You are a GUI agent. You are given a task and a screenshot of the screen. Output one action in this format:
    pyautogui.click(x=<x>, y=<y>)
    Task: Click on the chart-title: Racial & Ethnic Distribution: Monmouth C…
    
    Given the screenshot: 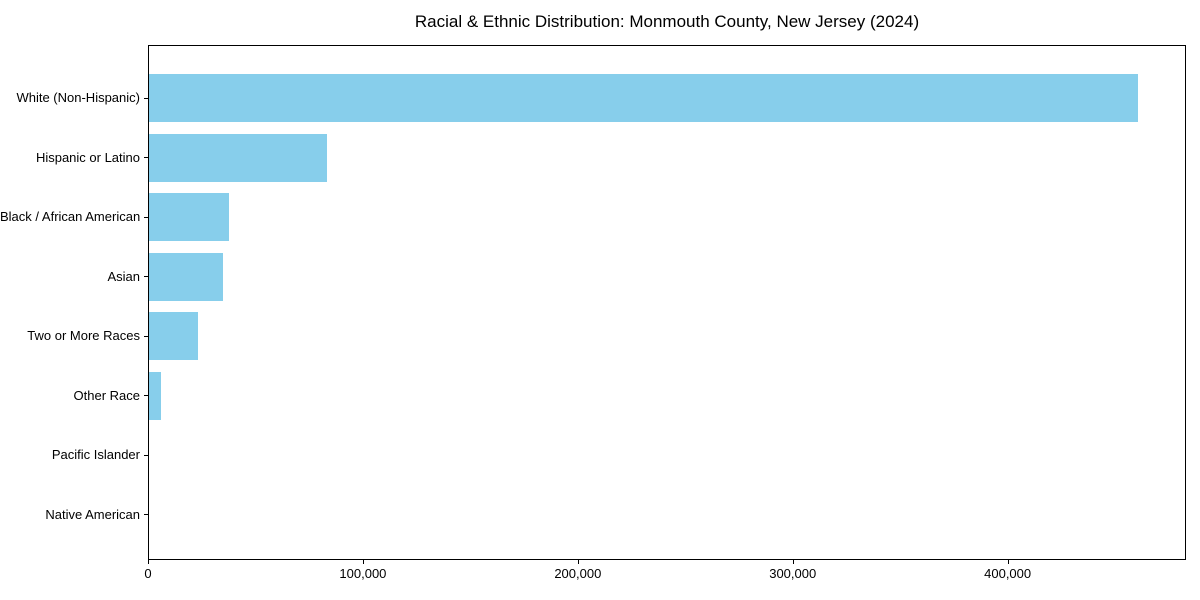 What is the action you would take?
    pyautogui.click(x=667, y=21)
    